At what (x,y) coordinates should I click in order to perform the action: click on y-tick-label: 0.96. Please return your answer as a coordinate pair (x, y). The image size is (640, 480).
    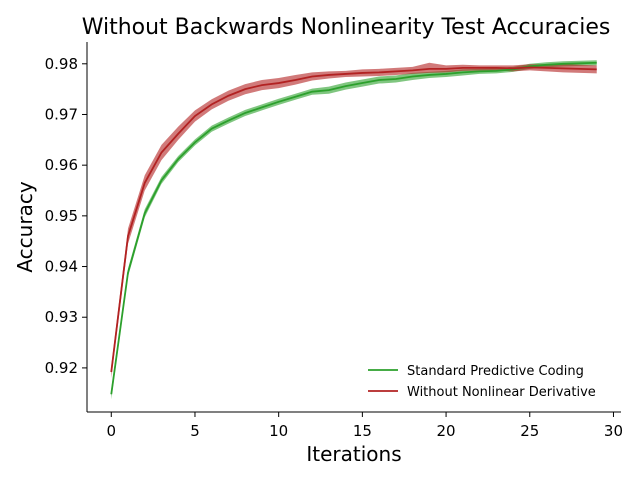
    Looking at the image, I should click on (61, 165).